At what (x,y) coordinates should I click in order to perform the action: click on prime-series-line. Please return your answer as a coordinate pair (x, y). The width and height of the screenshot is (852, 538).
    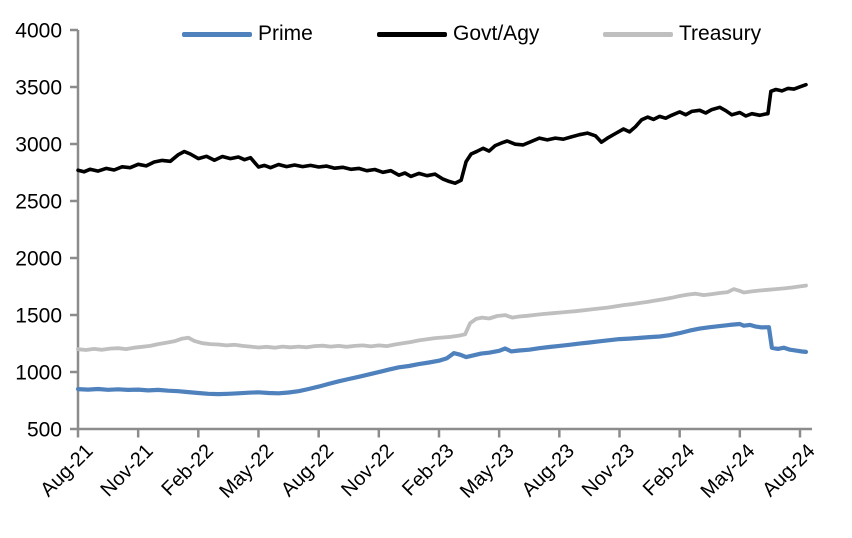
    Looking at the image, I should click on (442, 359).